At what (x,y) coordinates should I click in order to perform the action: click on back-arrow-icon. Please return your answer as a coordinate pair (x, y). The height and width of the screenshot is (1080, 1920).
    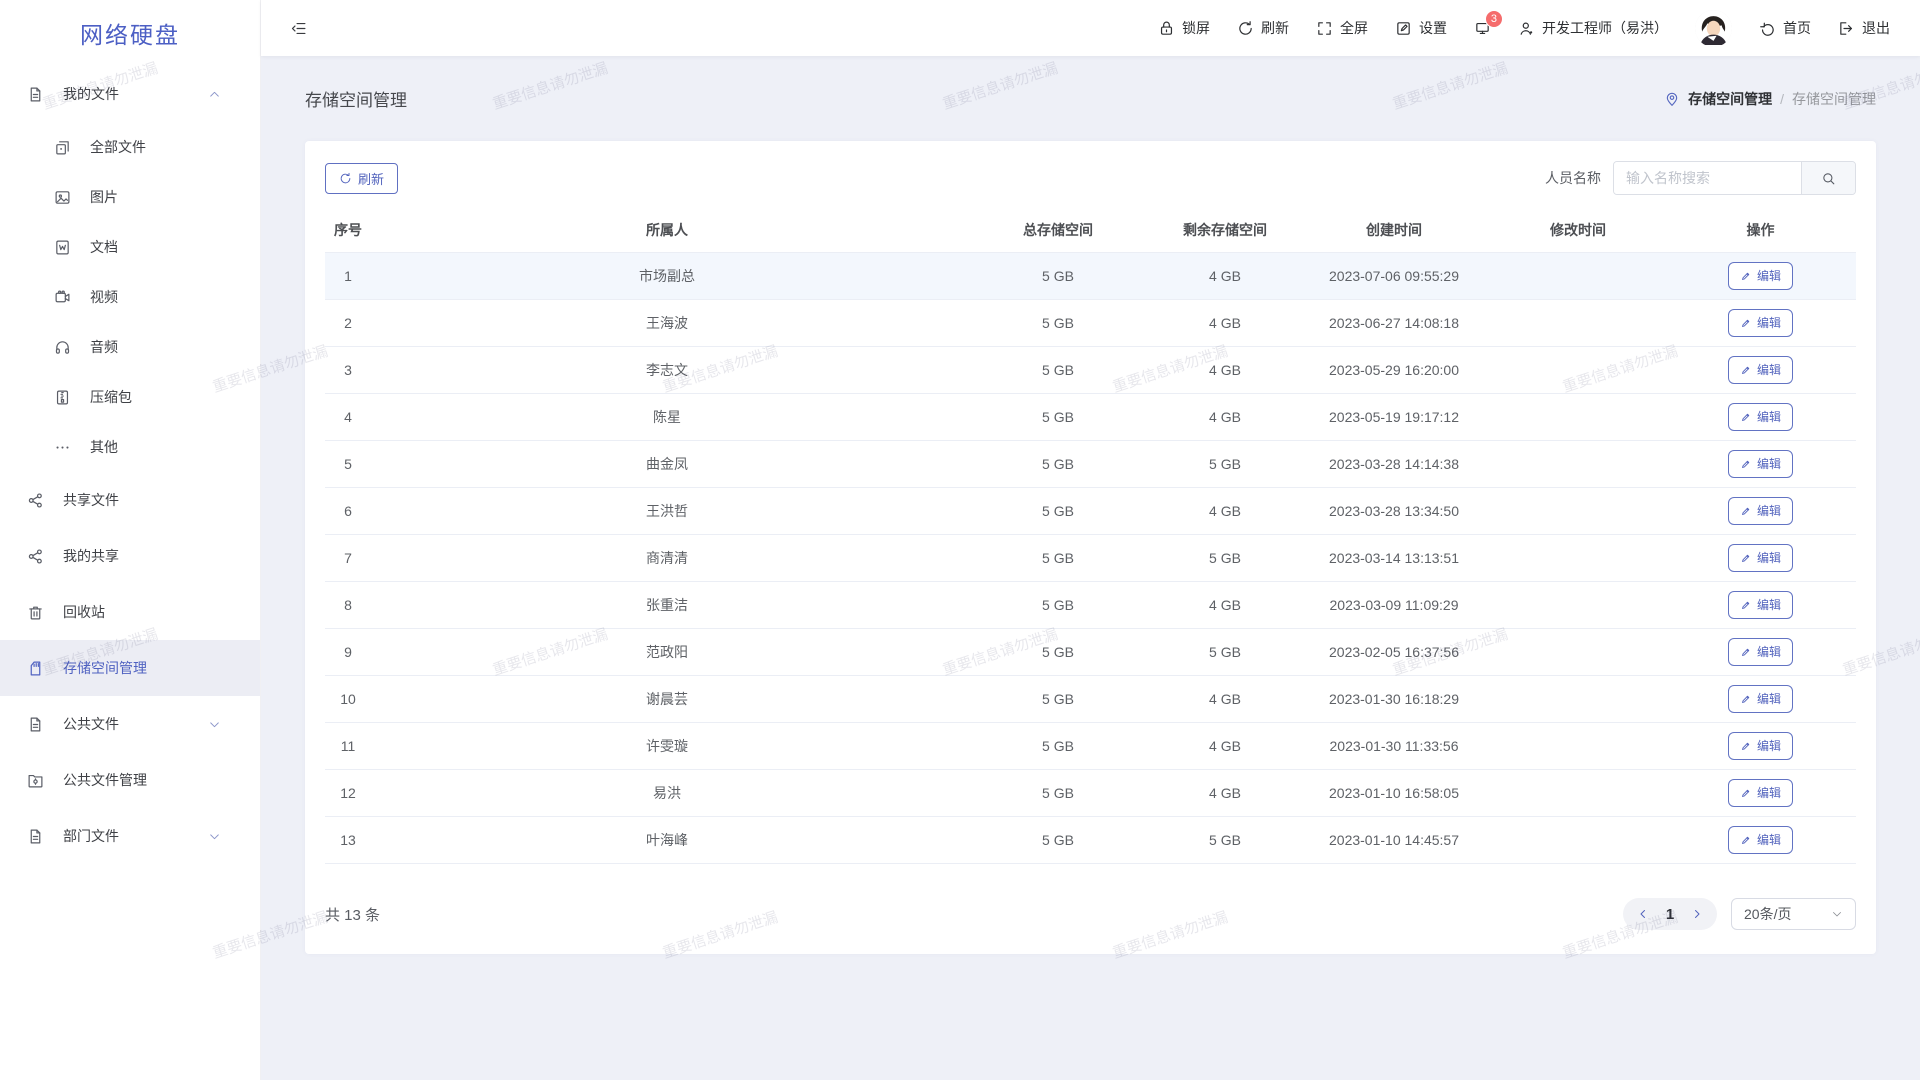
    Looking at the image, I should click on (1767, 28).